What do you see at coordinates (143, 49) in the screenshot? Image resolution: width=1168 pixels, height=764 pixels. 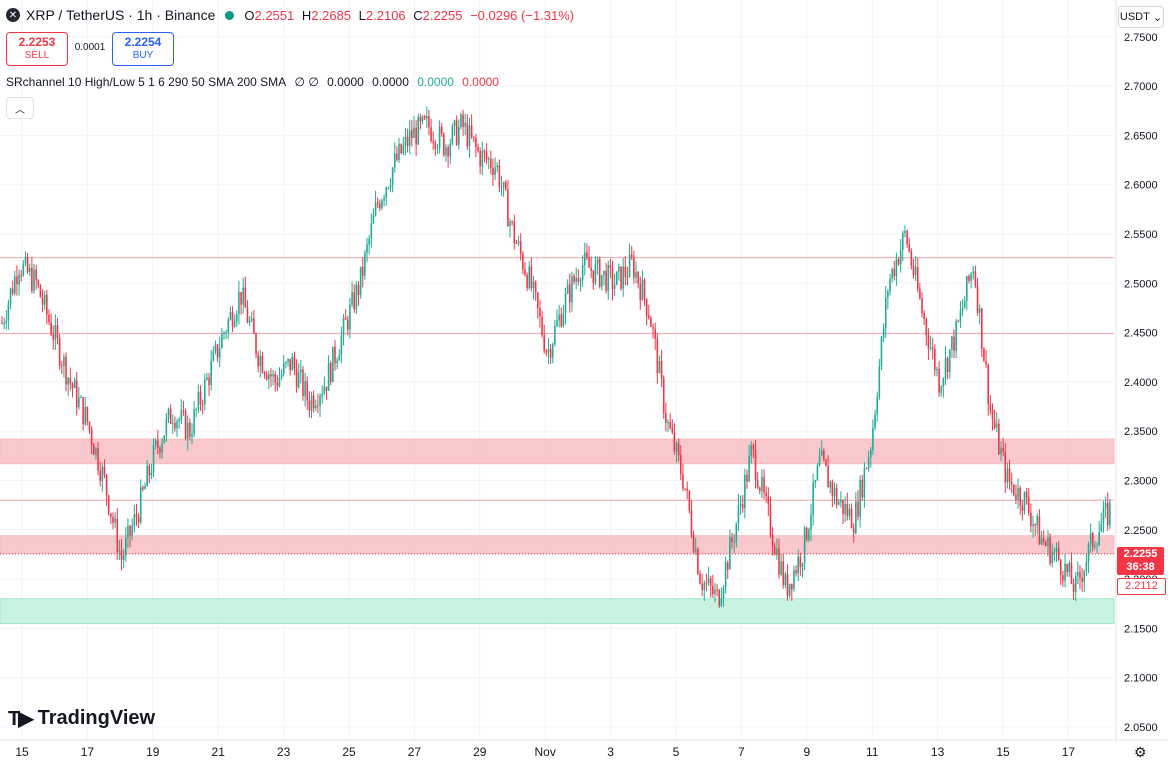 I see `buy-button: 2.2254 BUY` at bounding box center [143, 49].